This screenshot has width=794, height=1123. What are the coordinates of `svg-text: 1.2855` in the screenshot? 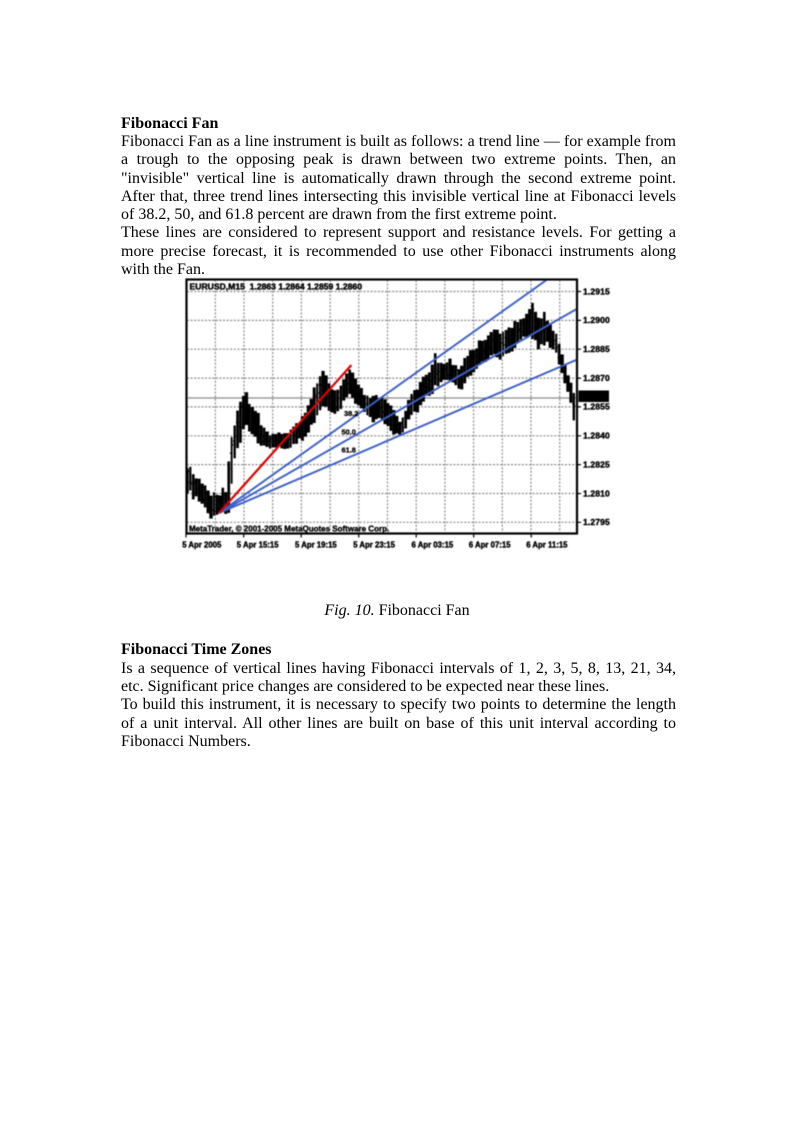 It's located at (596, 407).